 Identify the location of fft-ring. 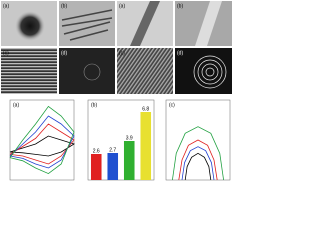
(92, 72).